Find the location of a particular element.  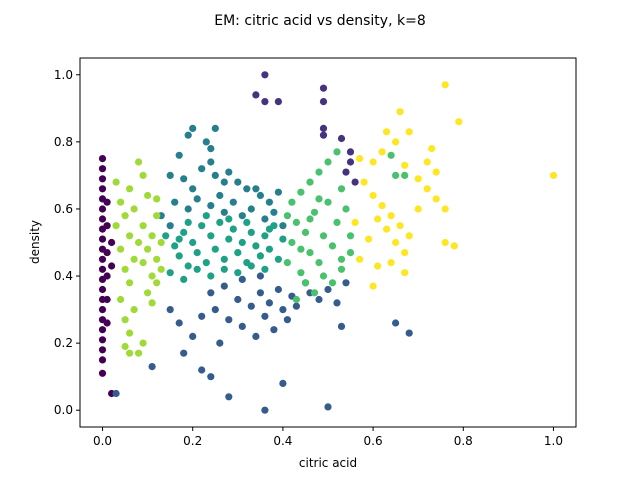

x-tick-label: 0.2 is located at coordinates (192, 441).